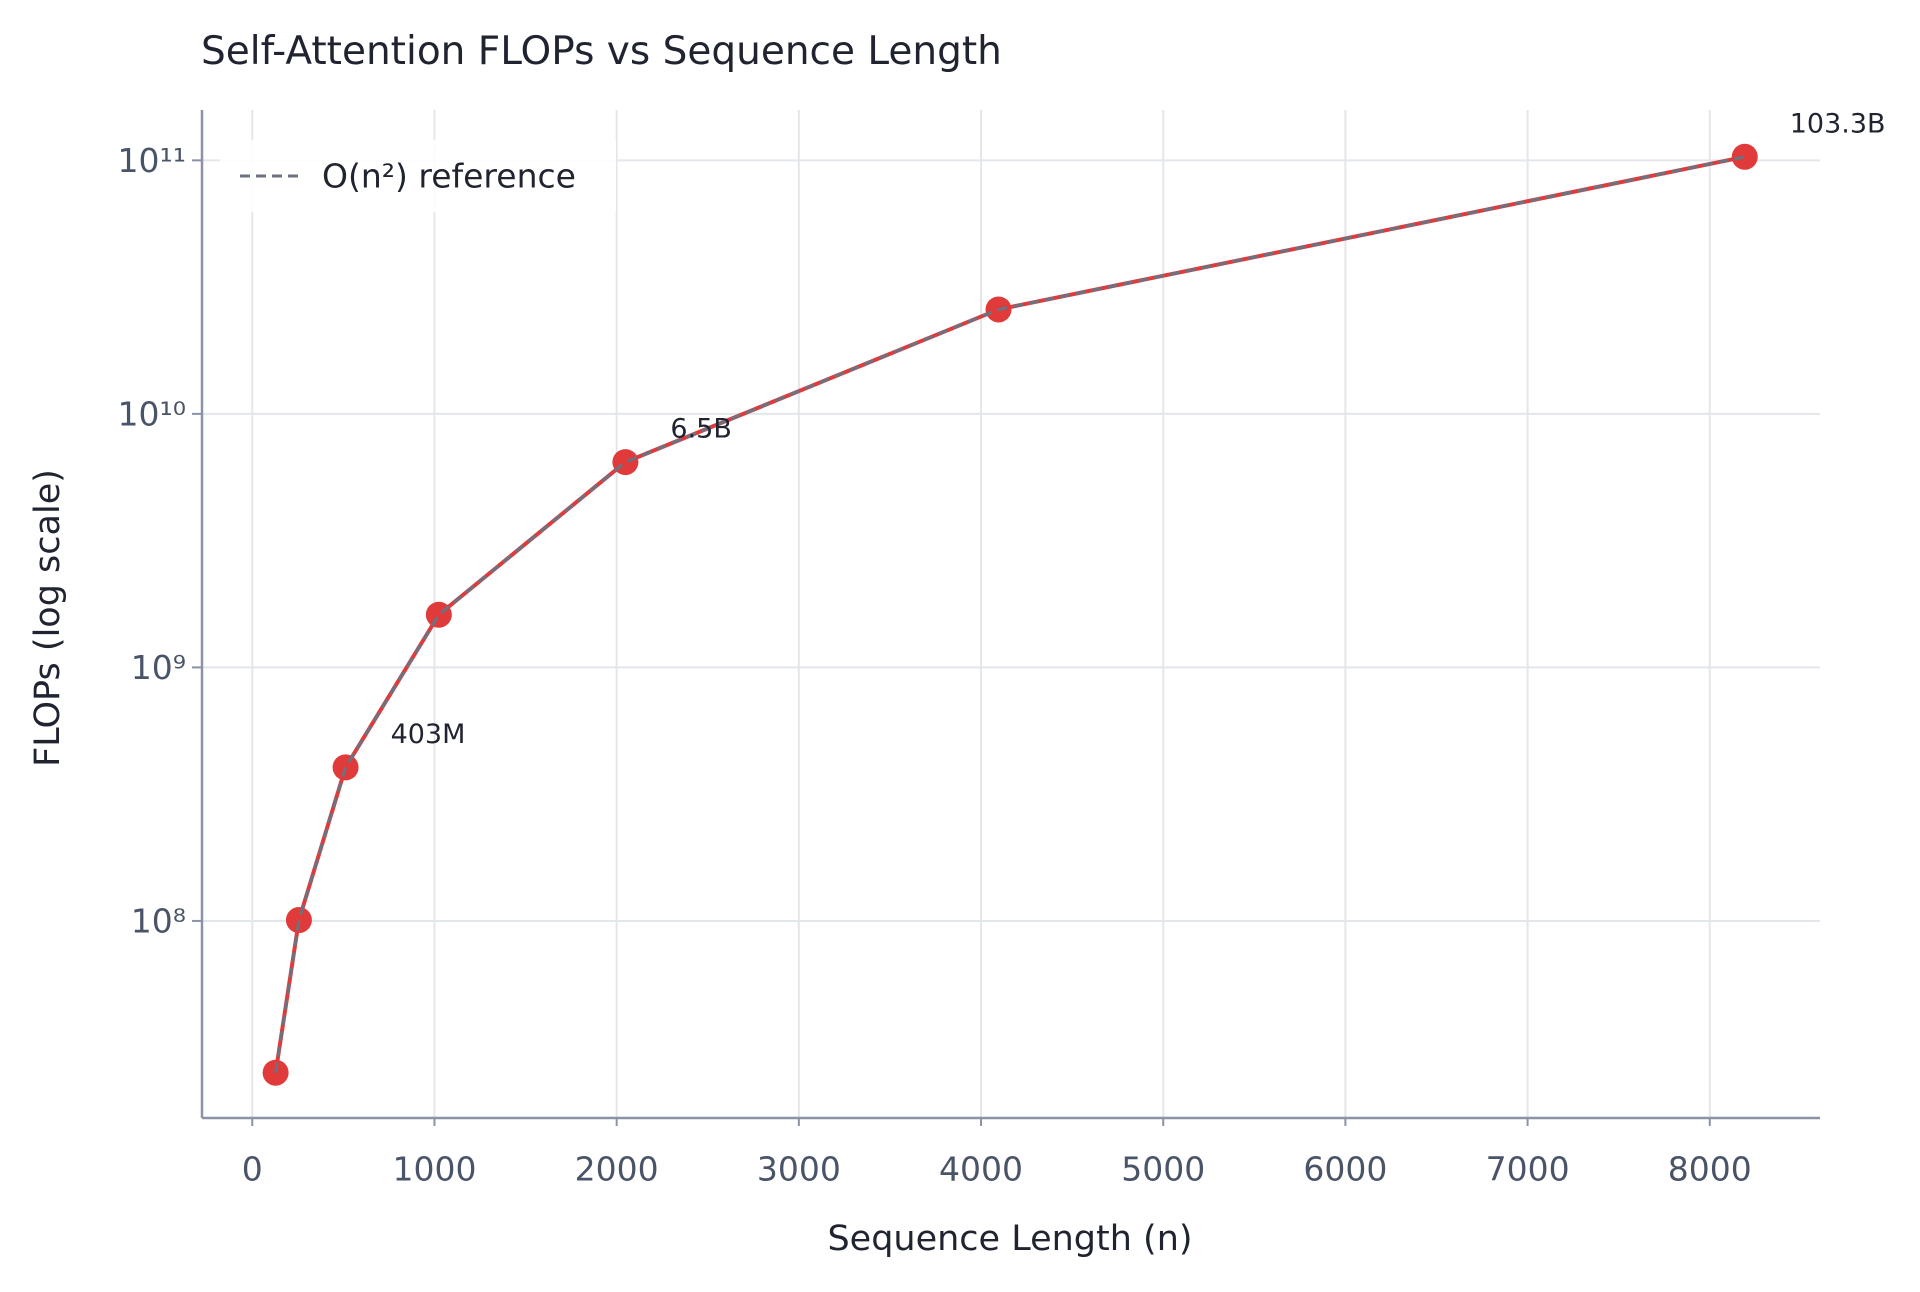  I want to click on legend-box, so click(418, 176).